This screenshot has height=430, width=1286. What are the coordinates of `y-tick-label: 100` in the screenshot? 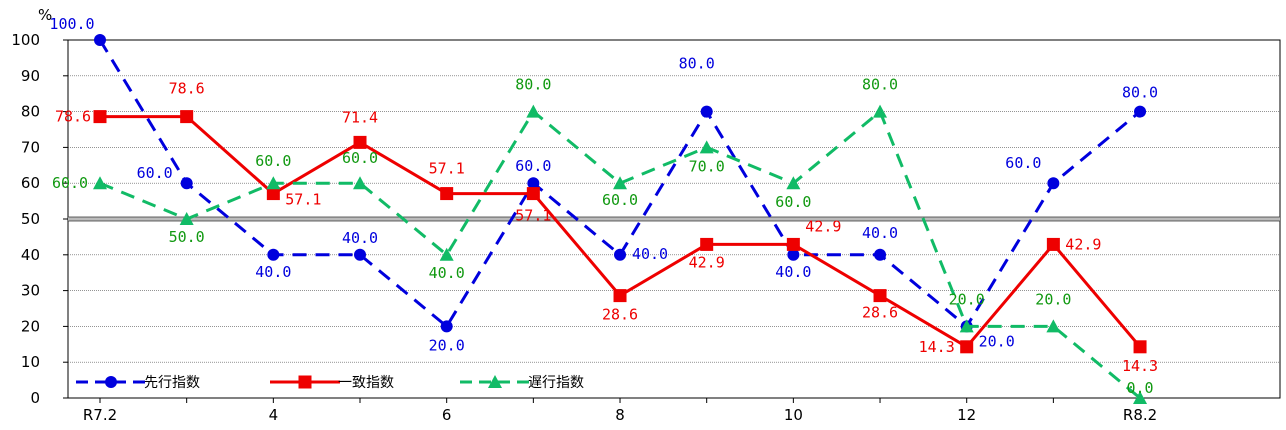 It's located at (25, 40).